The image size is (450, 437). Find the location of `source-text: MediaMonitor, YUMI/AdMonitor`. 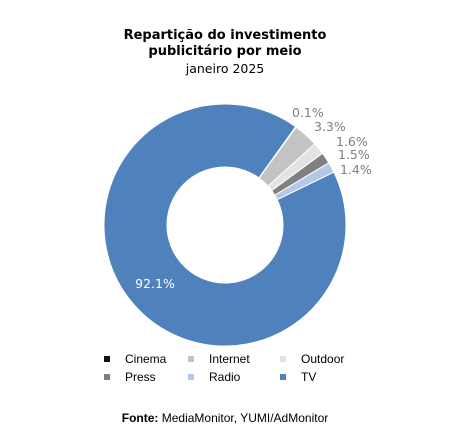

source-text: MediaMonitor, YUMI/AdMonitor is located at coordinates (245, 418).